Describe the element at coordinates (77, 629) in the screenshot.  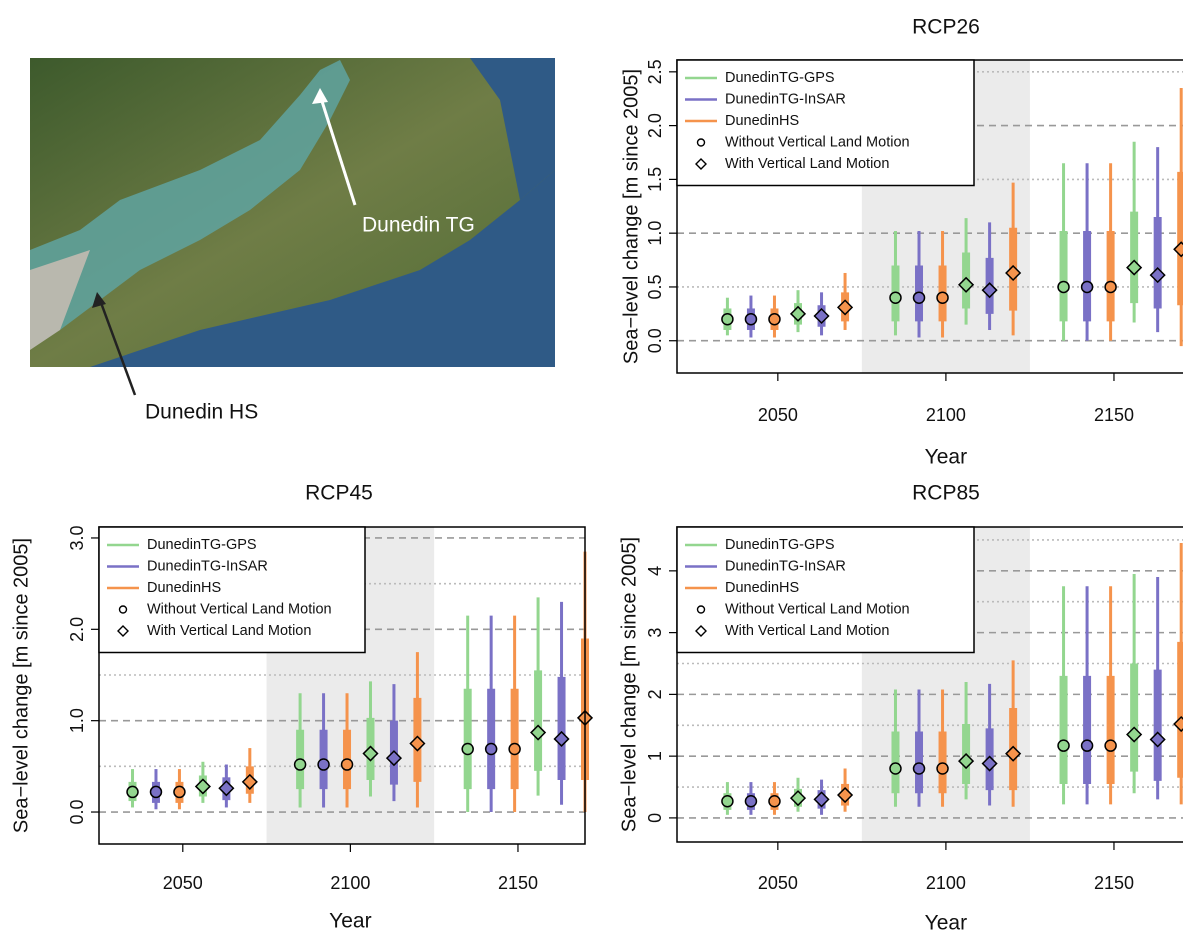
I see `y-tick-label: 2.0` at that location.